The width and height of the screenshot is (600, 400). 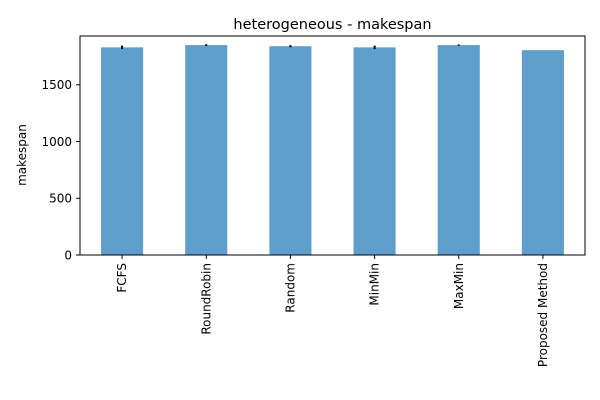 What do you see at coordinates (543, 315) in the screenshot?
I see `x-tick-label: Proposed Method` at bounding box center [543, 315].